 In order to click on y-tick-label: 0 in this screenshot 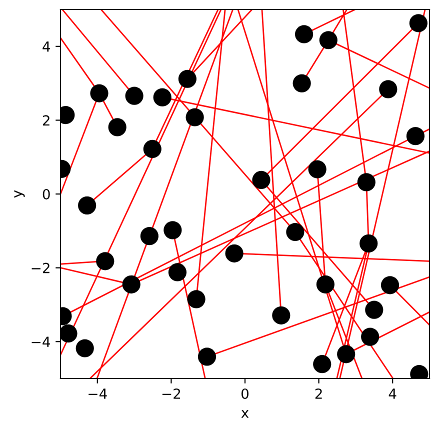, I will do `click(46, 194)`.